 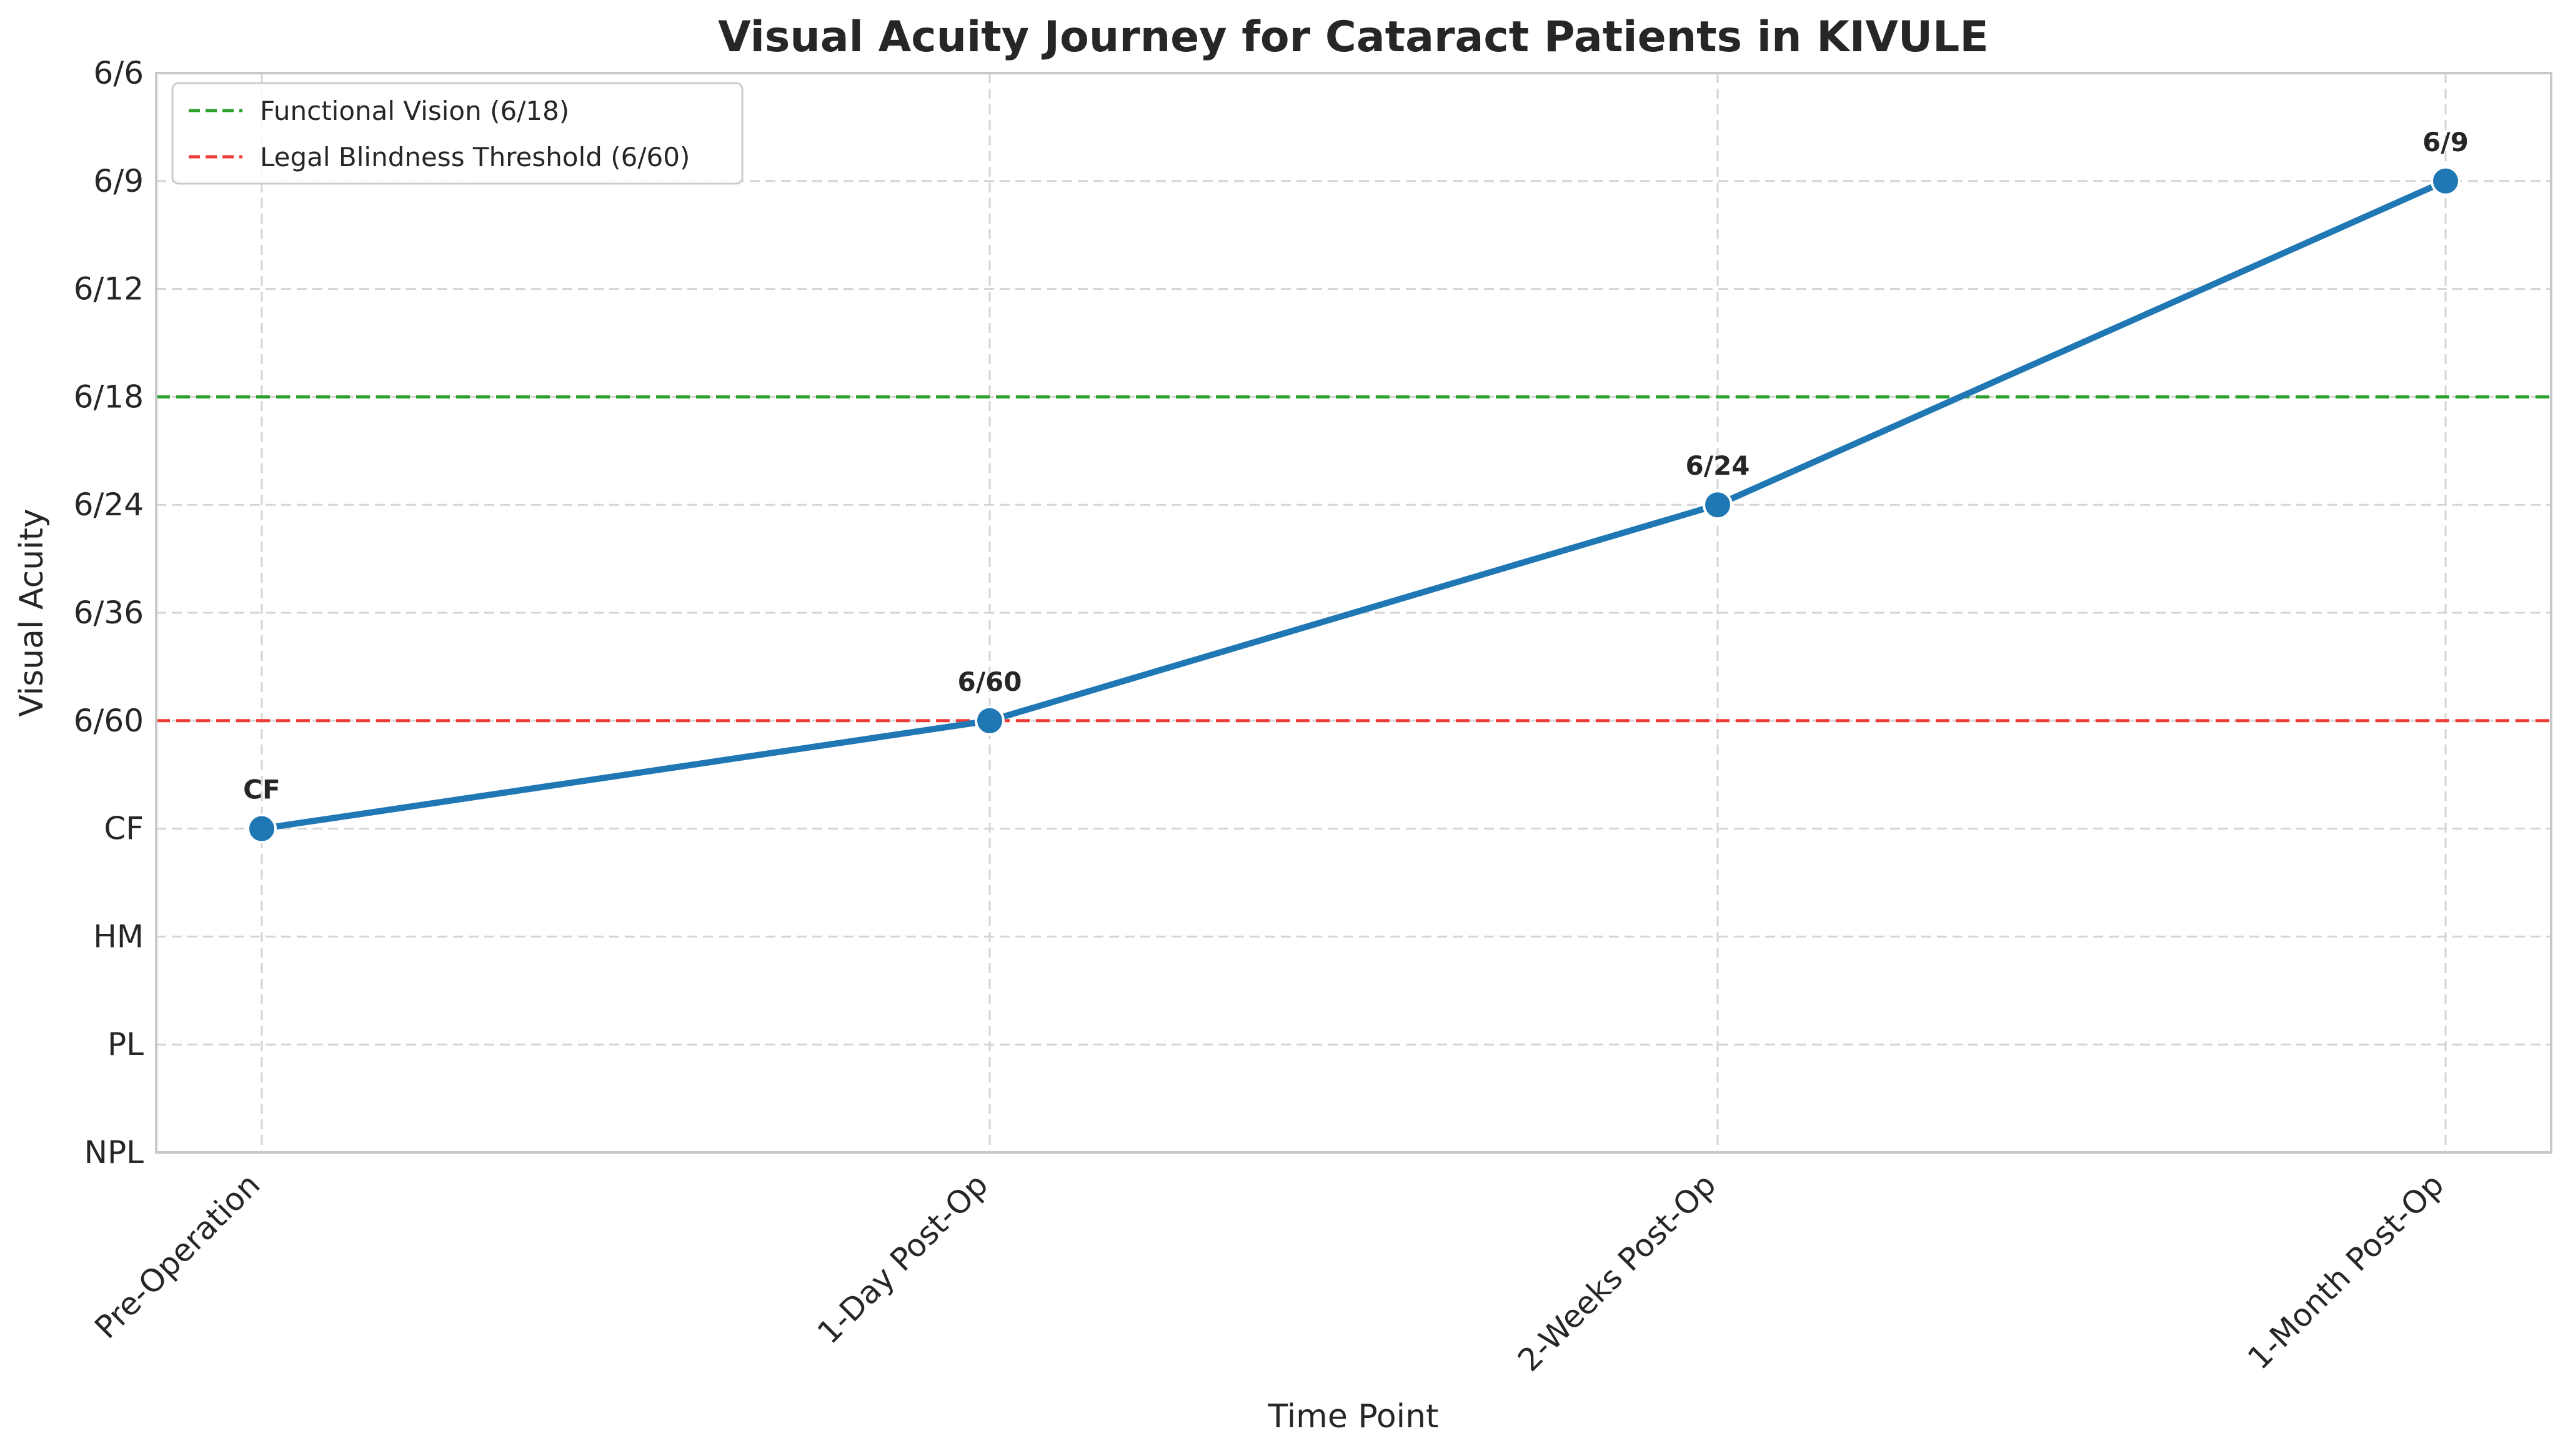 I want to click on y-tick-label-cf: CF, so click(x=124, y=829).